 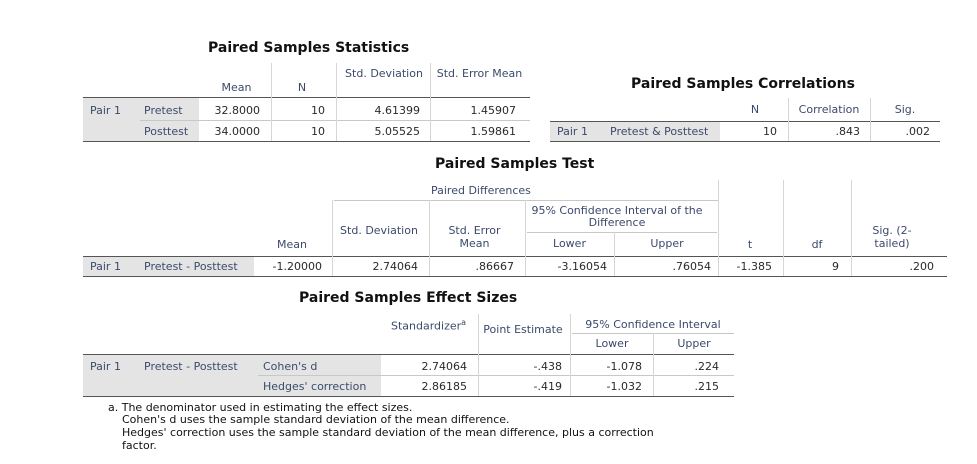 What do you see at coordinates (624, 366) in the screenshot?
I see `effect-cell-lower: -1.078` at bounding box center [624, 366].